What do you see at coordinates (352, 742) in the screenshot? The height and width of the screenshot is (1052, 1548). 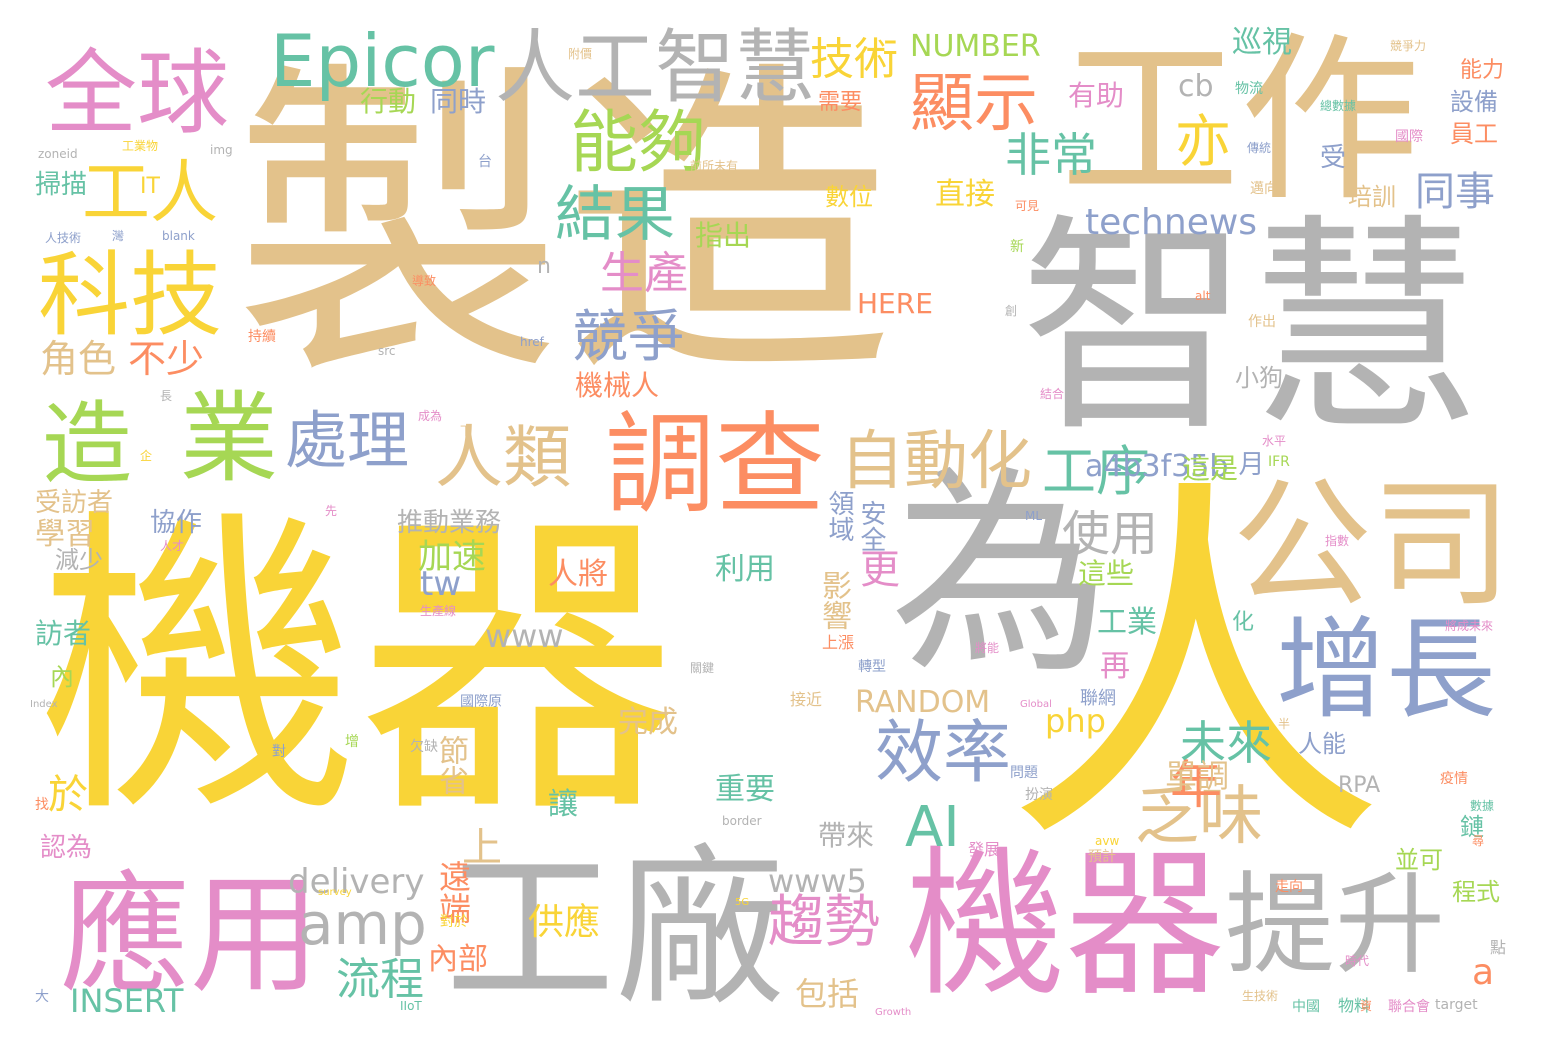 I see `word: 增` at bounding box center [352, 742].